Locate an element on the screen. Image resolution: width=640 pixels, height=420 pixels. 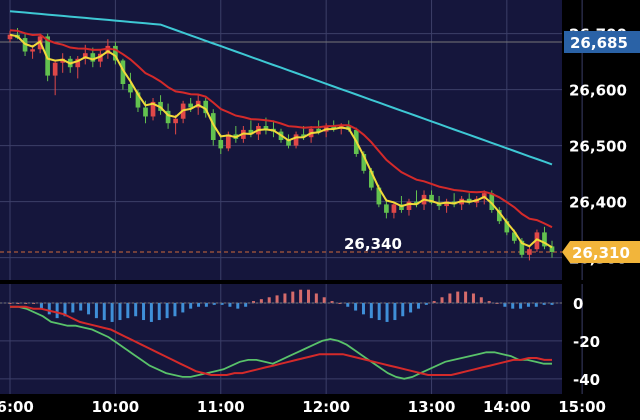
price-tick-label-3: 26,600 is located at coordinates (598, 91).